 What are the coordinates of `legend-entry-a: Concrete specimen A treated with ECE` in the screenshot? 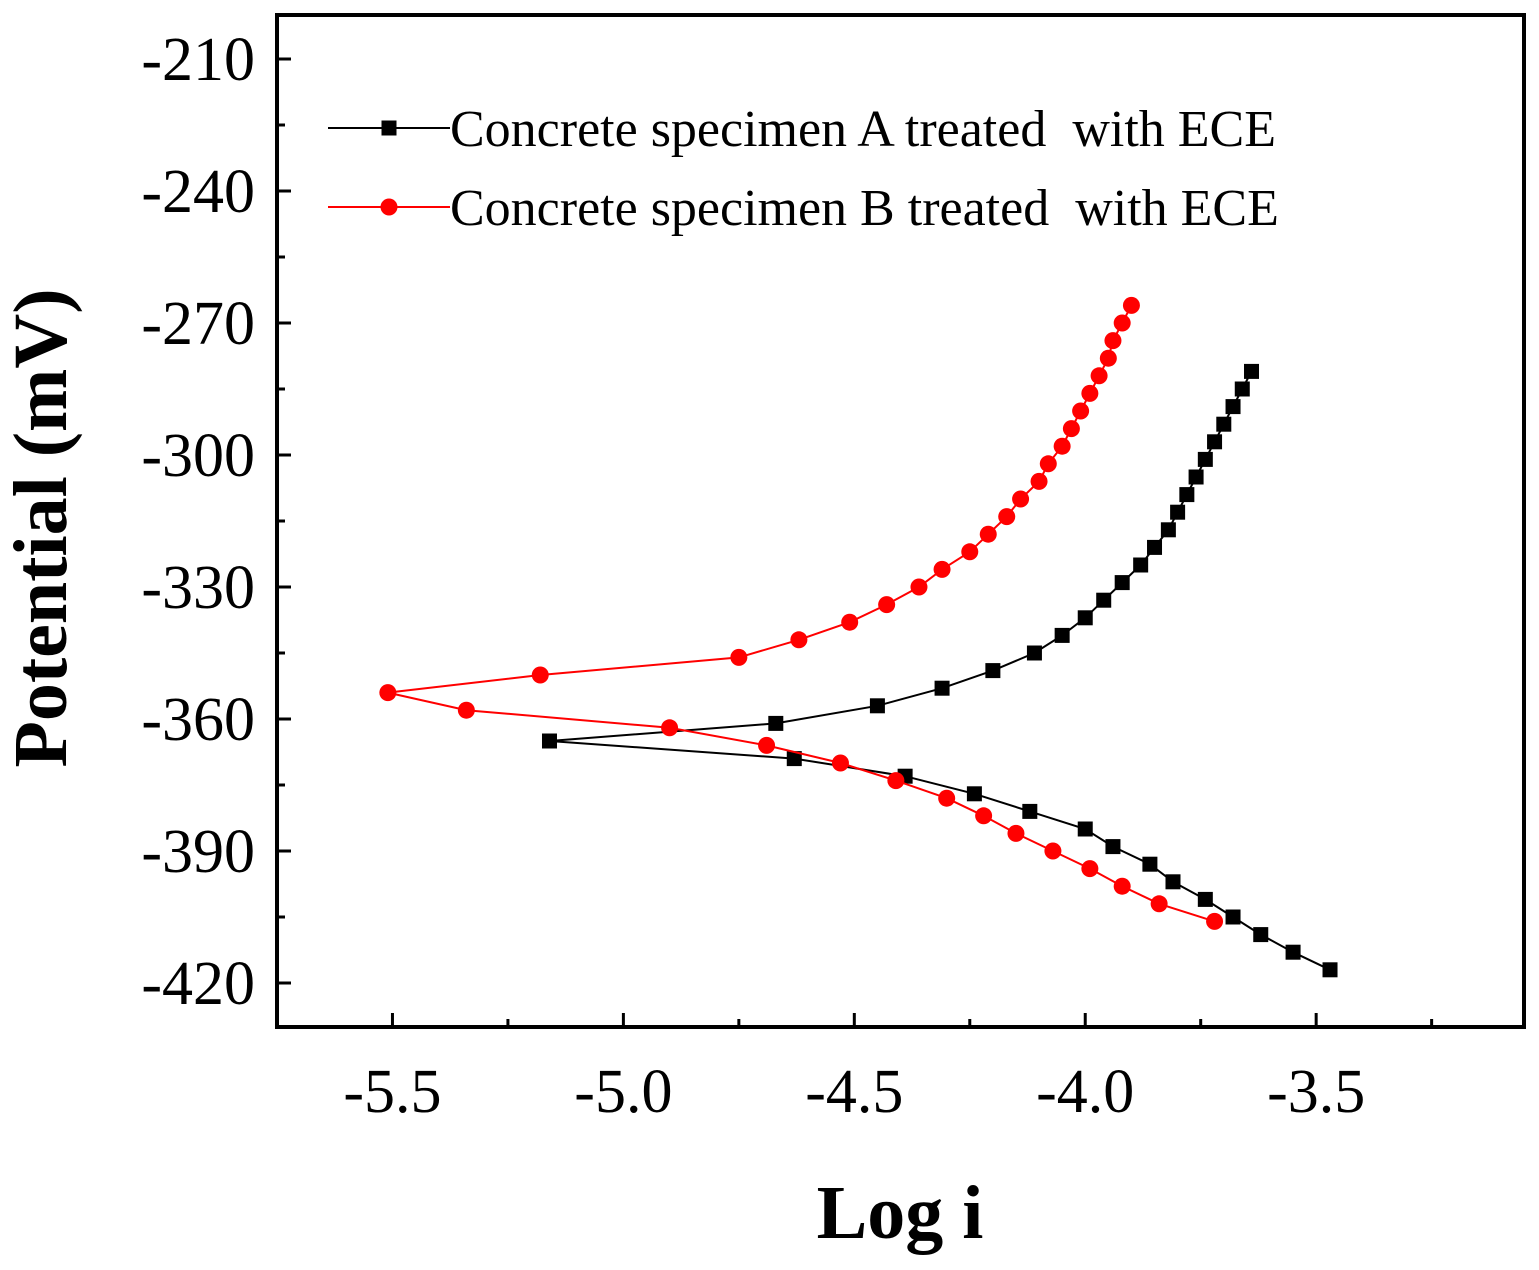 It's located at (802, 129).